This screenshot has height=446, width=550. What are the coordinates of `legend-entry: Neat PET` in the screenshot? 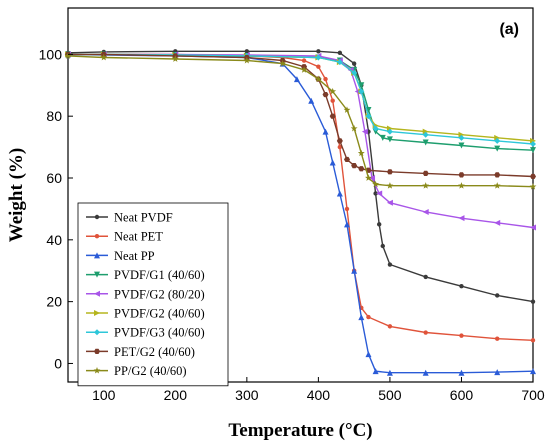 It's located at (124, 237).